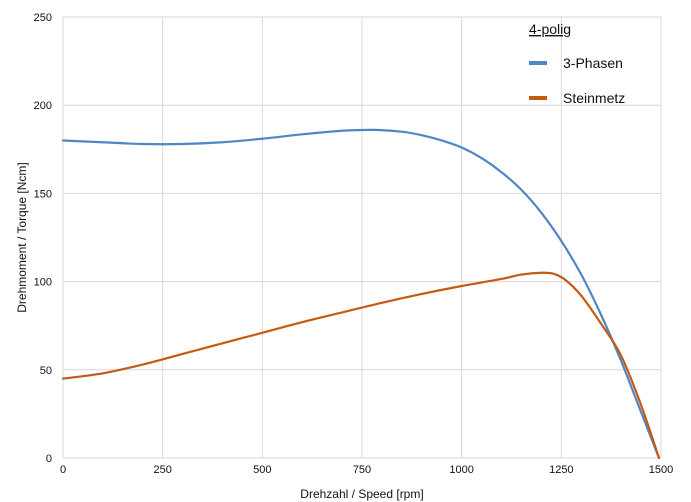 The width and height of the screenshot is (691, 502). I want to click on legend-label-2: Steinmetz, so click(594, 98).